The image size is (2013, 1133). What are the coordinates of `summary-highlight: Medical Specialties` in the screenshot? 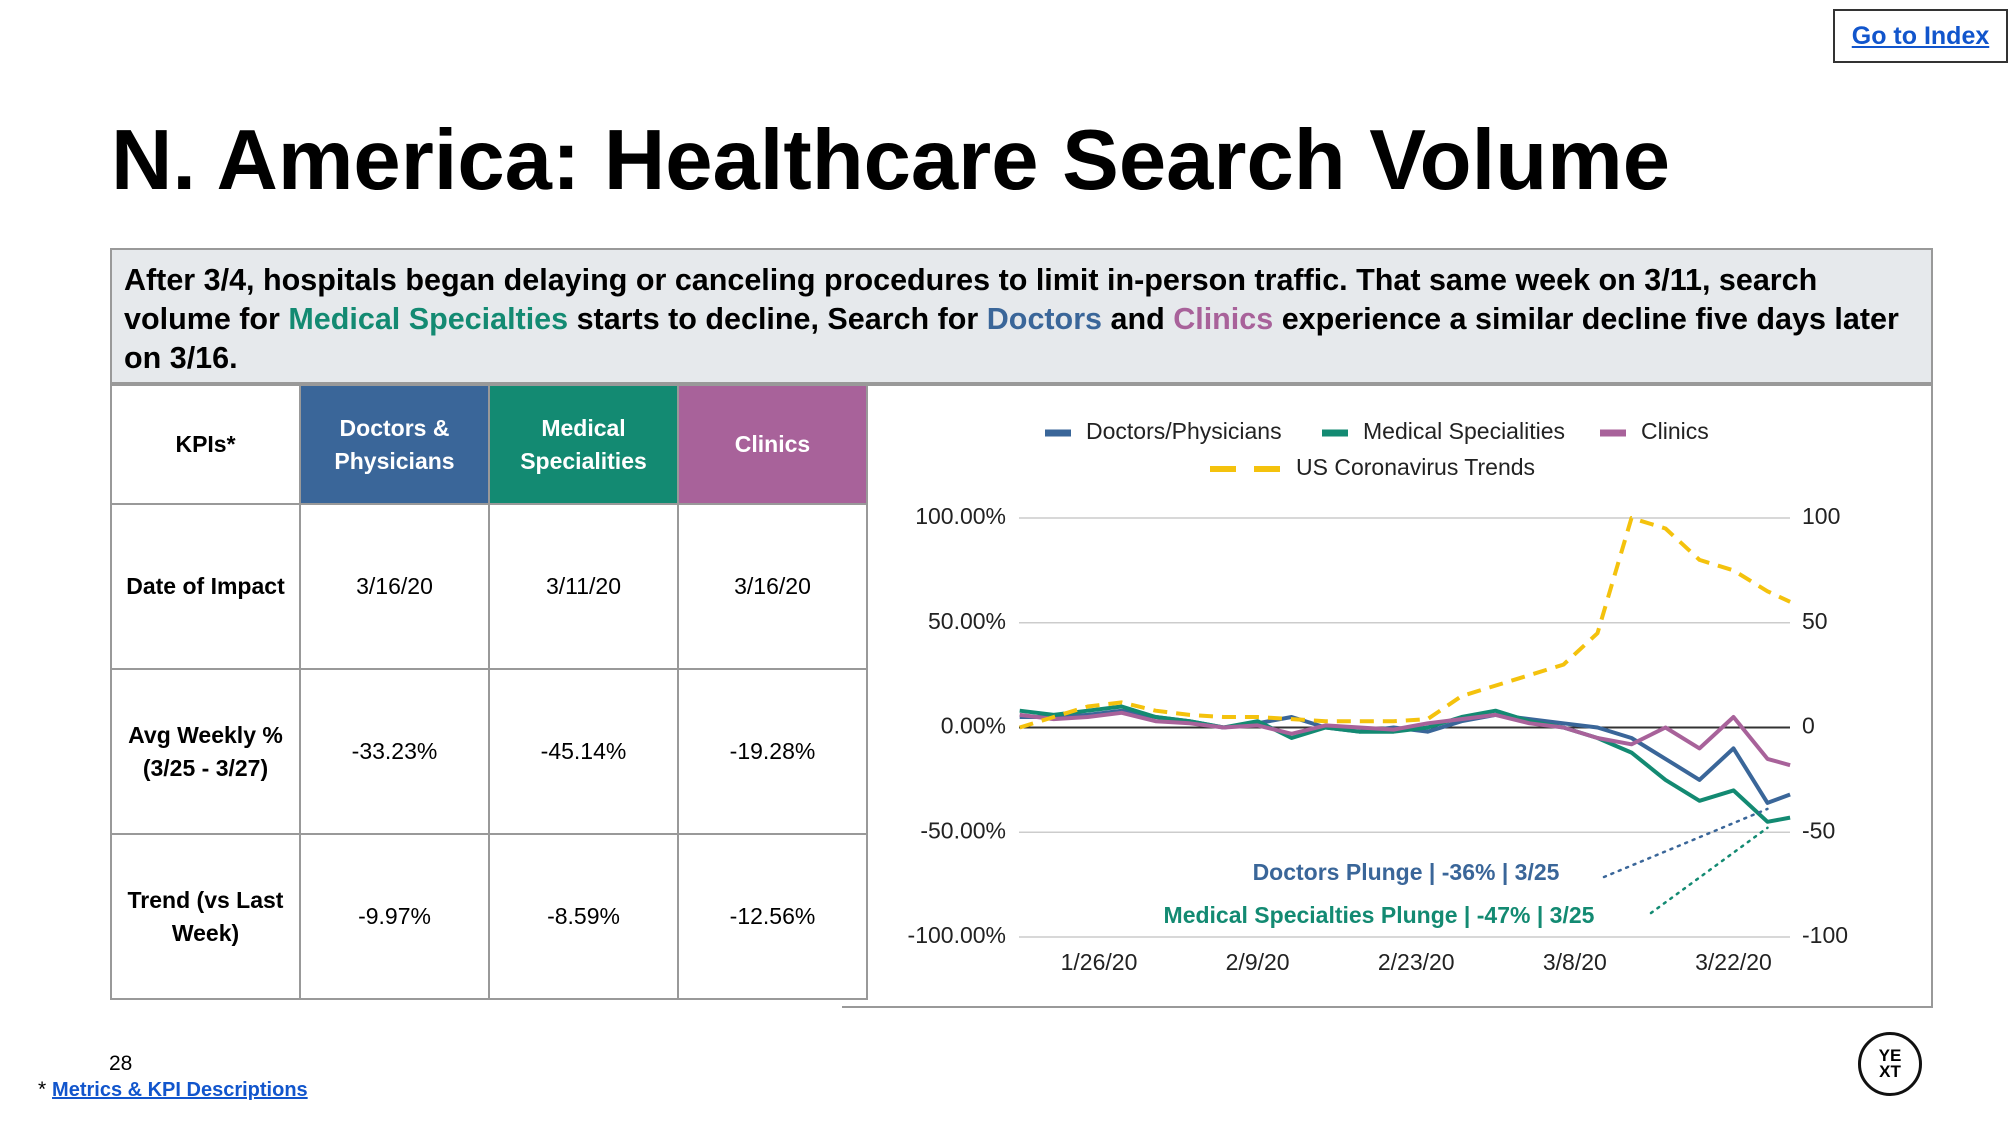 It's located at (428, 319).